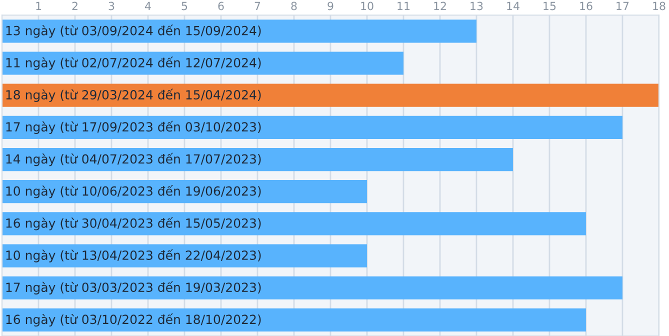 The width and height of the screenshot is (669, 336). I want to click on x-tick-label: 17, so click(622, 6).